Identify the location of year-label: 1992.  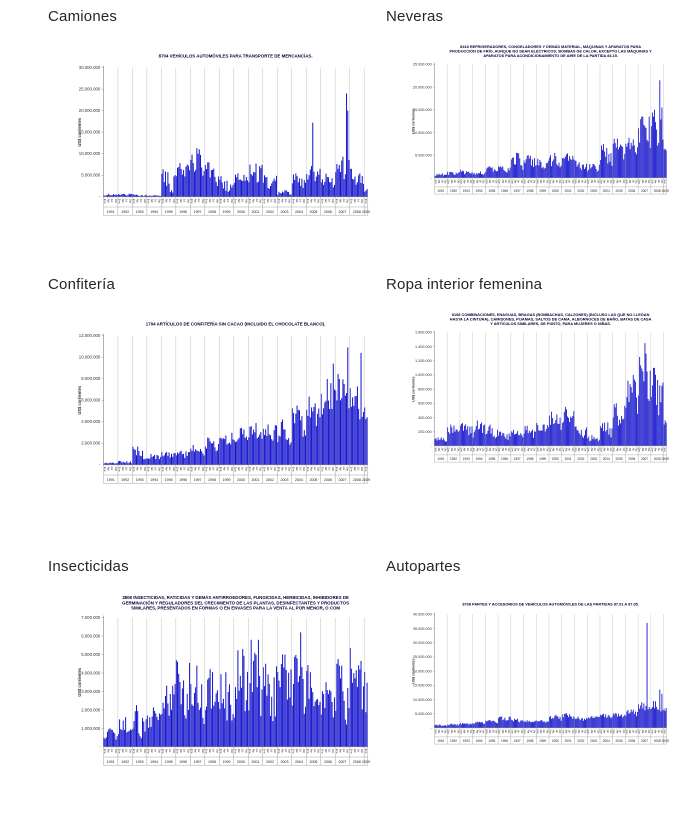
(453, 741).